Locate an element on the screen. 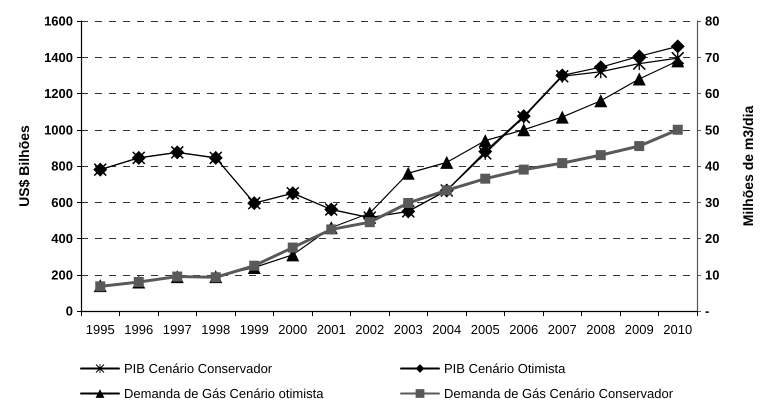  x-tick-label: 2001 is located at coordinates (331, 329).